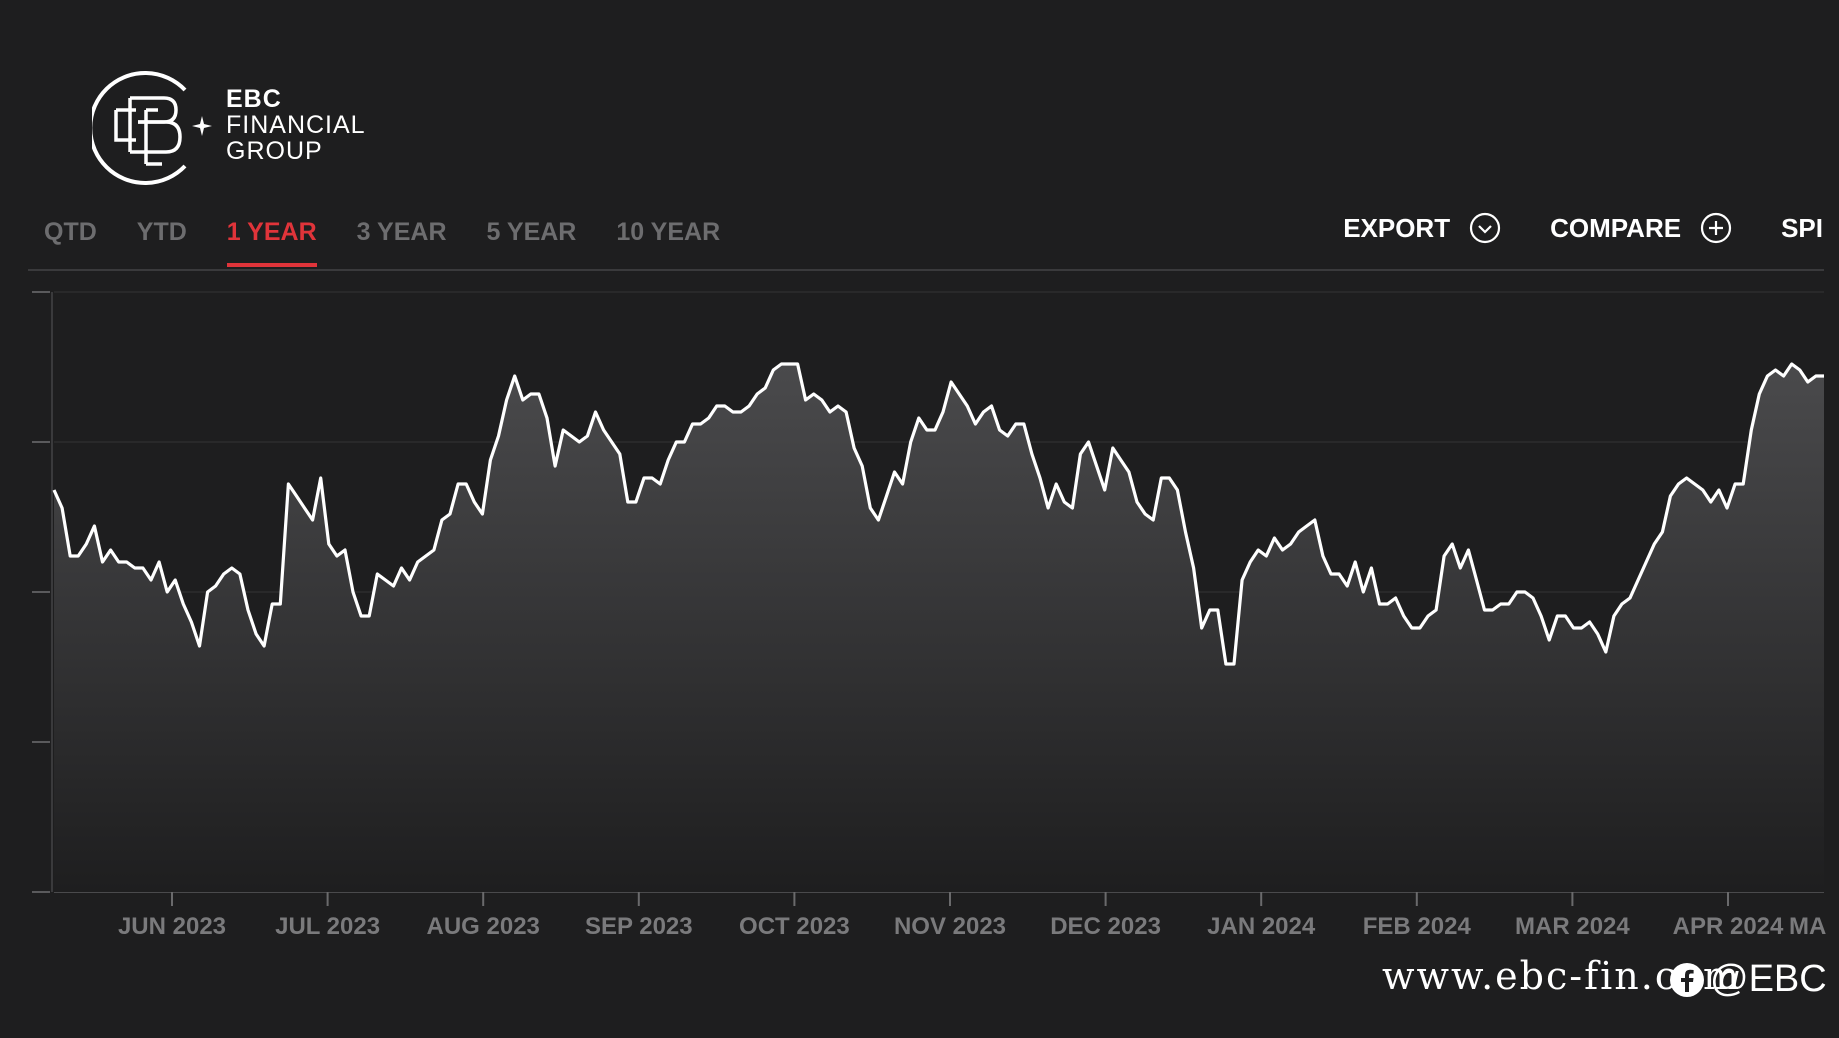  I want to click on brand-line-3: GROUP, so click(274, 151).